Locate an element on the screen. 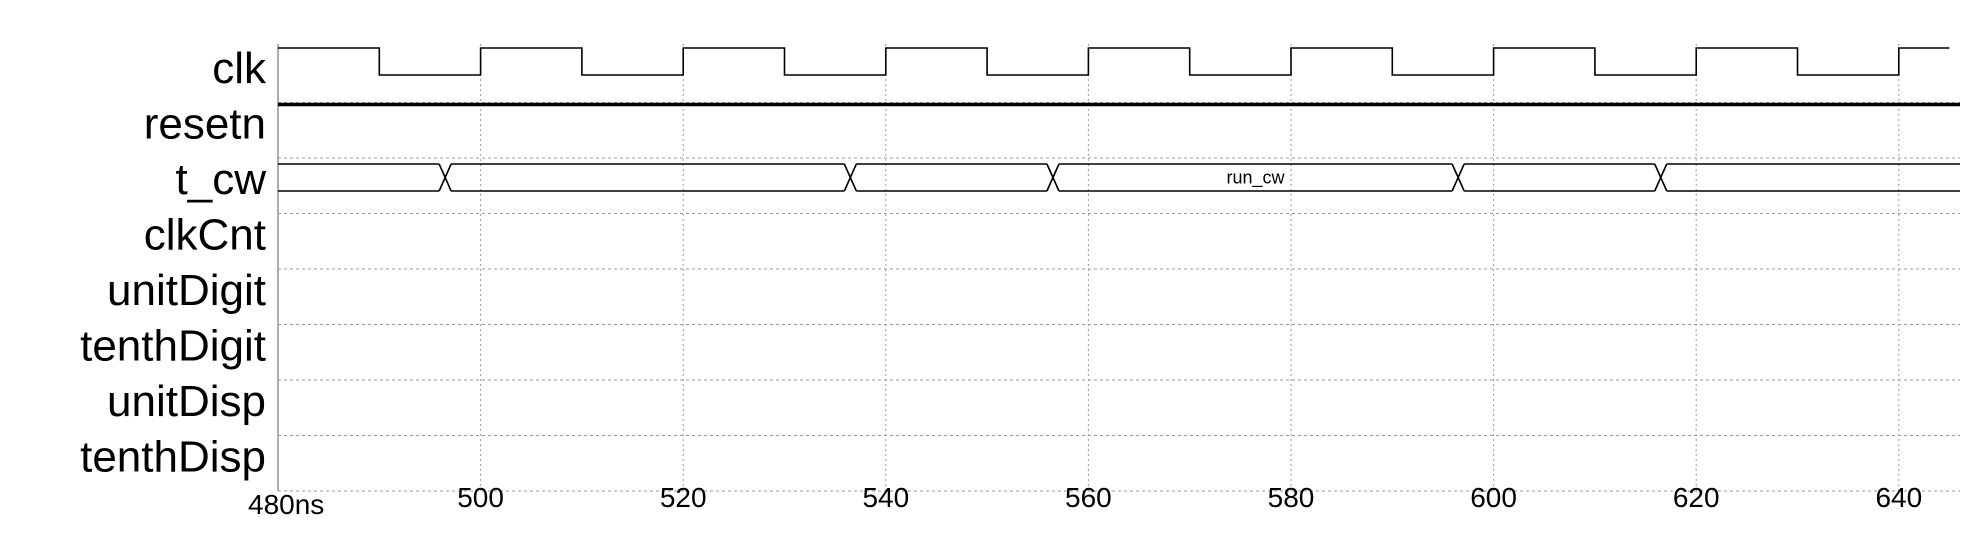 The width and height of the screenshot is (1966, 543). tick-label-540: 540 is located at coordinates (885, 497).